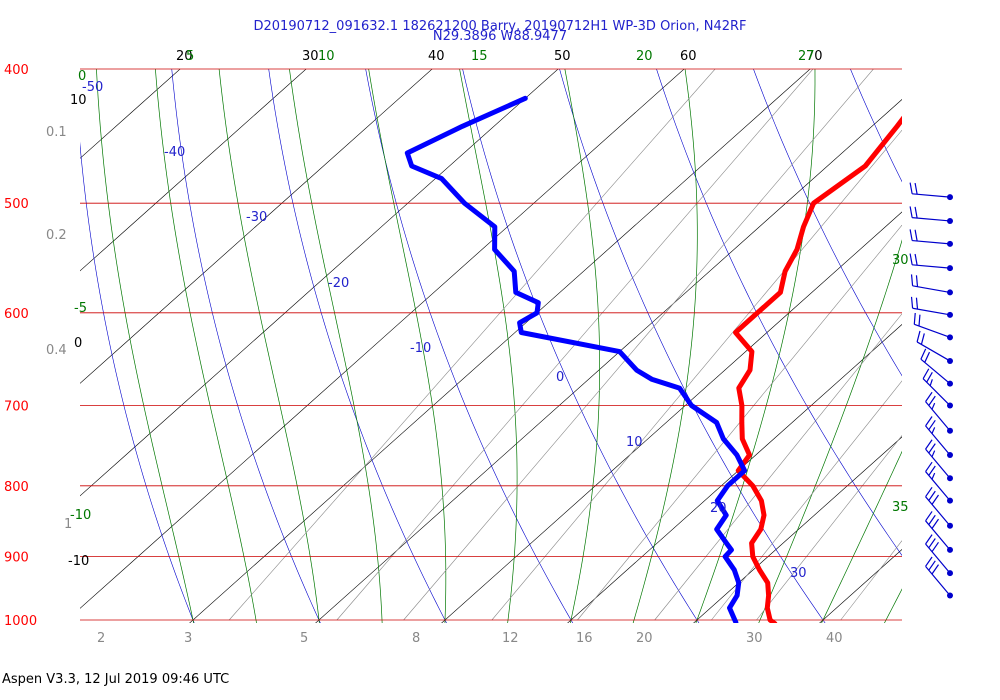 This screenshot has width=1000, height=700. Describe the element at coordinates (80, 308) in the screenshot. I see `moist-adiabat-label: -5` at that location.